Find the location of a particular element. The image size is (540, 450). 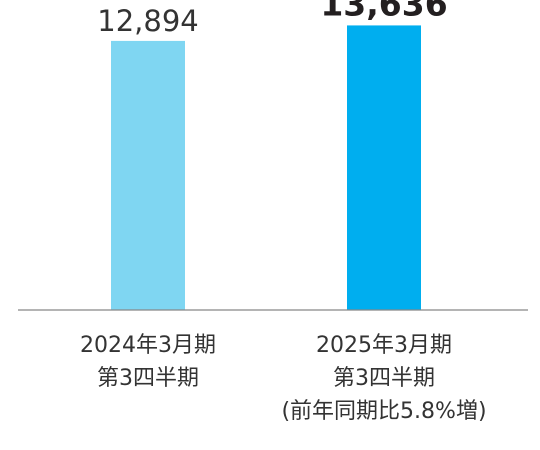

category-label-1-line-2: (前年同期比5.8%増) is located at coordinates (383, 411).